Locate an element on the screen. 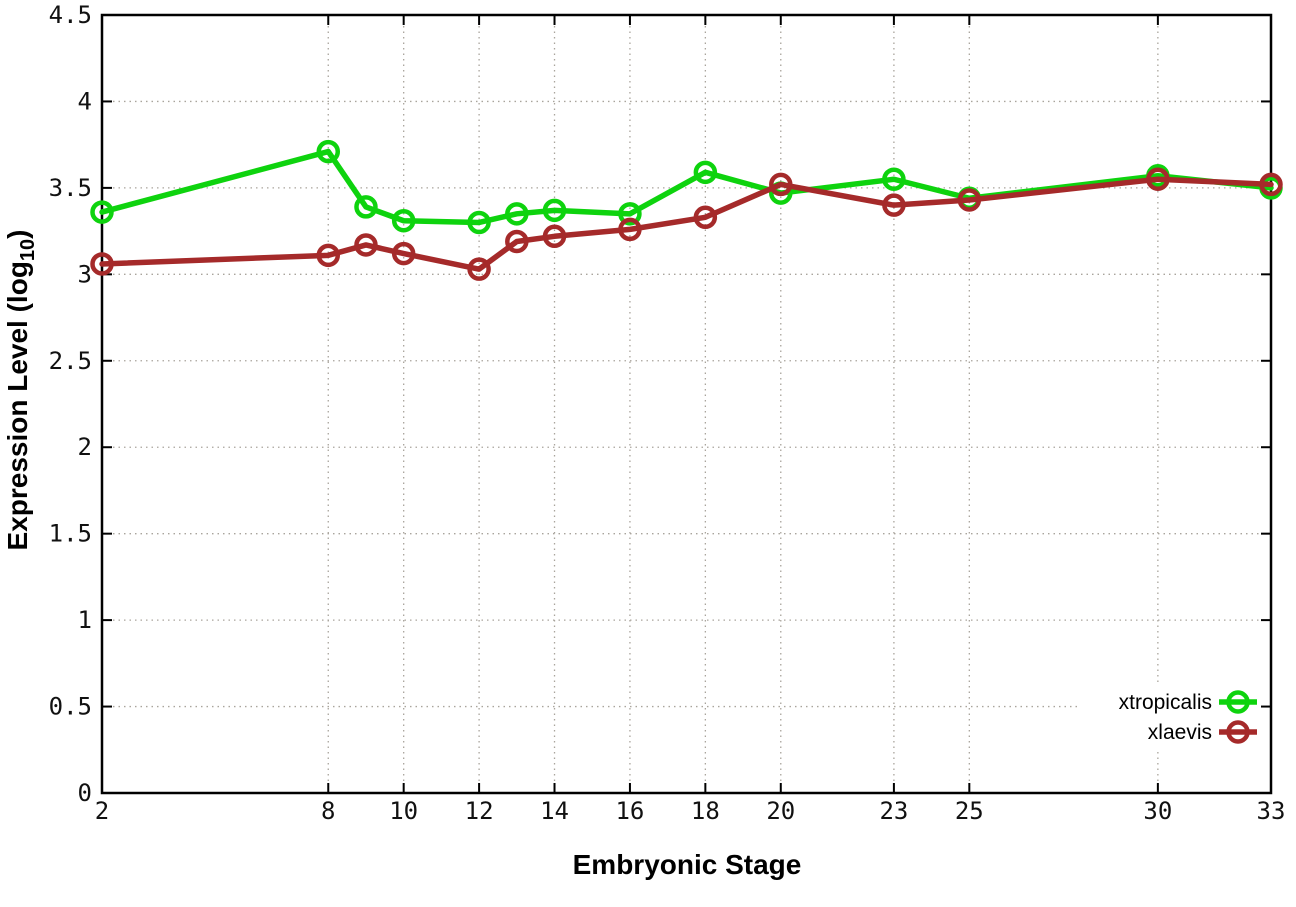  x-tick-label: 30 is located at coordinates (1157, 811).